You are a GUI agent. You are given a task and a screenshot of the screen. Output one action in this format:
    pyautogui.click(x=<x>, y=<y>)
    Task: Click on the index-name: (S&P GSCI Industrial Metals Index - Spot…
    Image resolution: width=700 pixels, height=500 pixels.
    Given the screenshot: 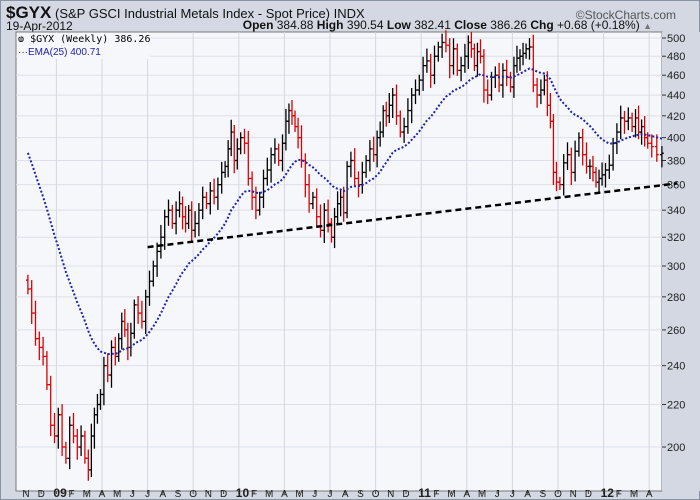 What is the action you would take?
    pyautogui.click(x=192, y=13)
    